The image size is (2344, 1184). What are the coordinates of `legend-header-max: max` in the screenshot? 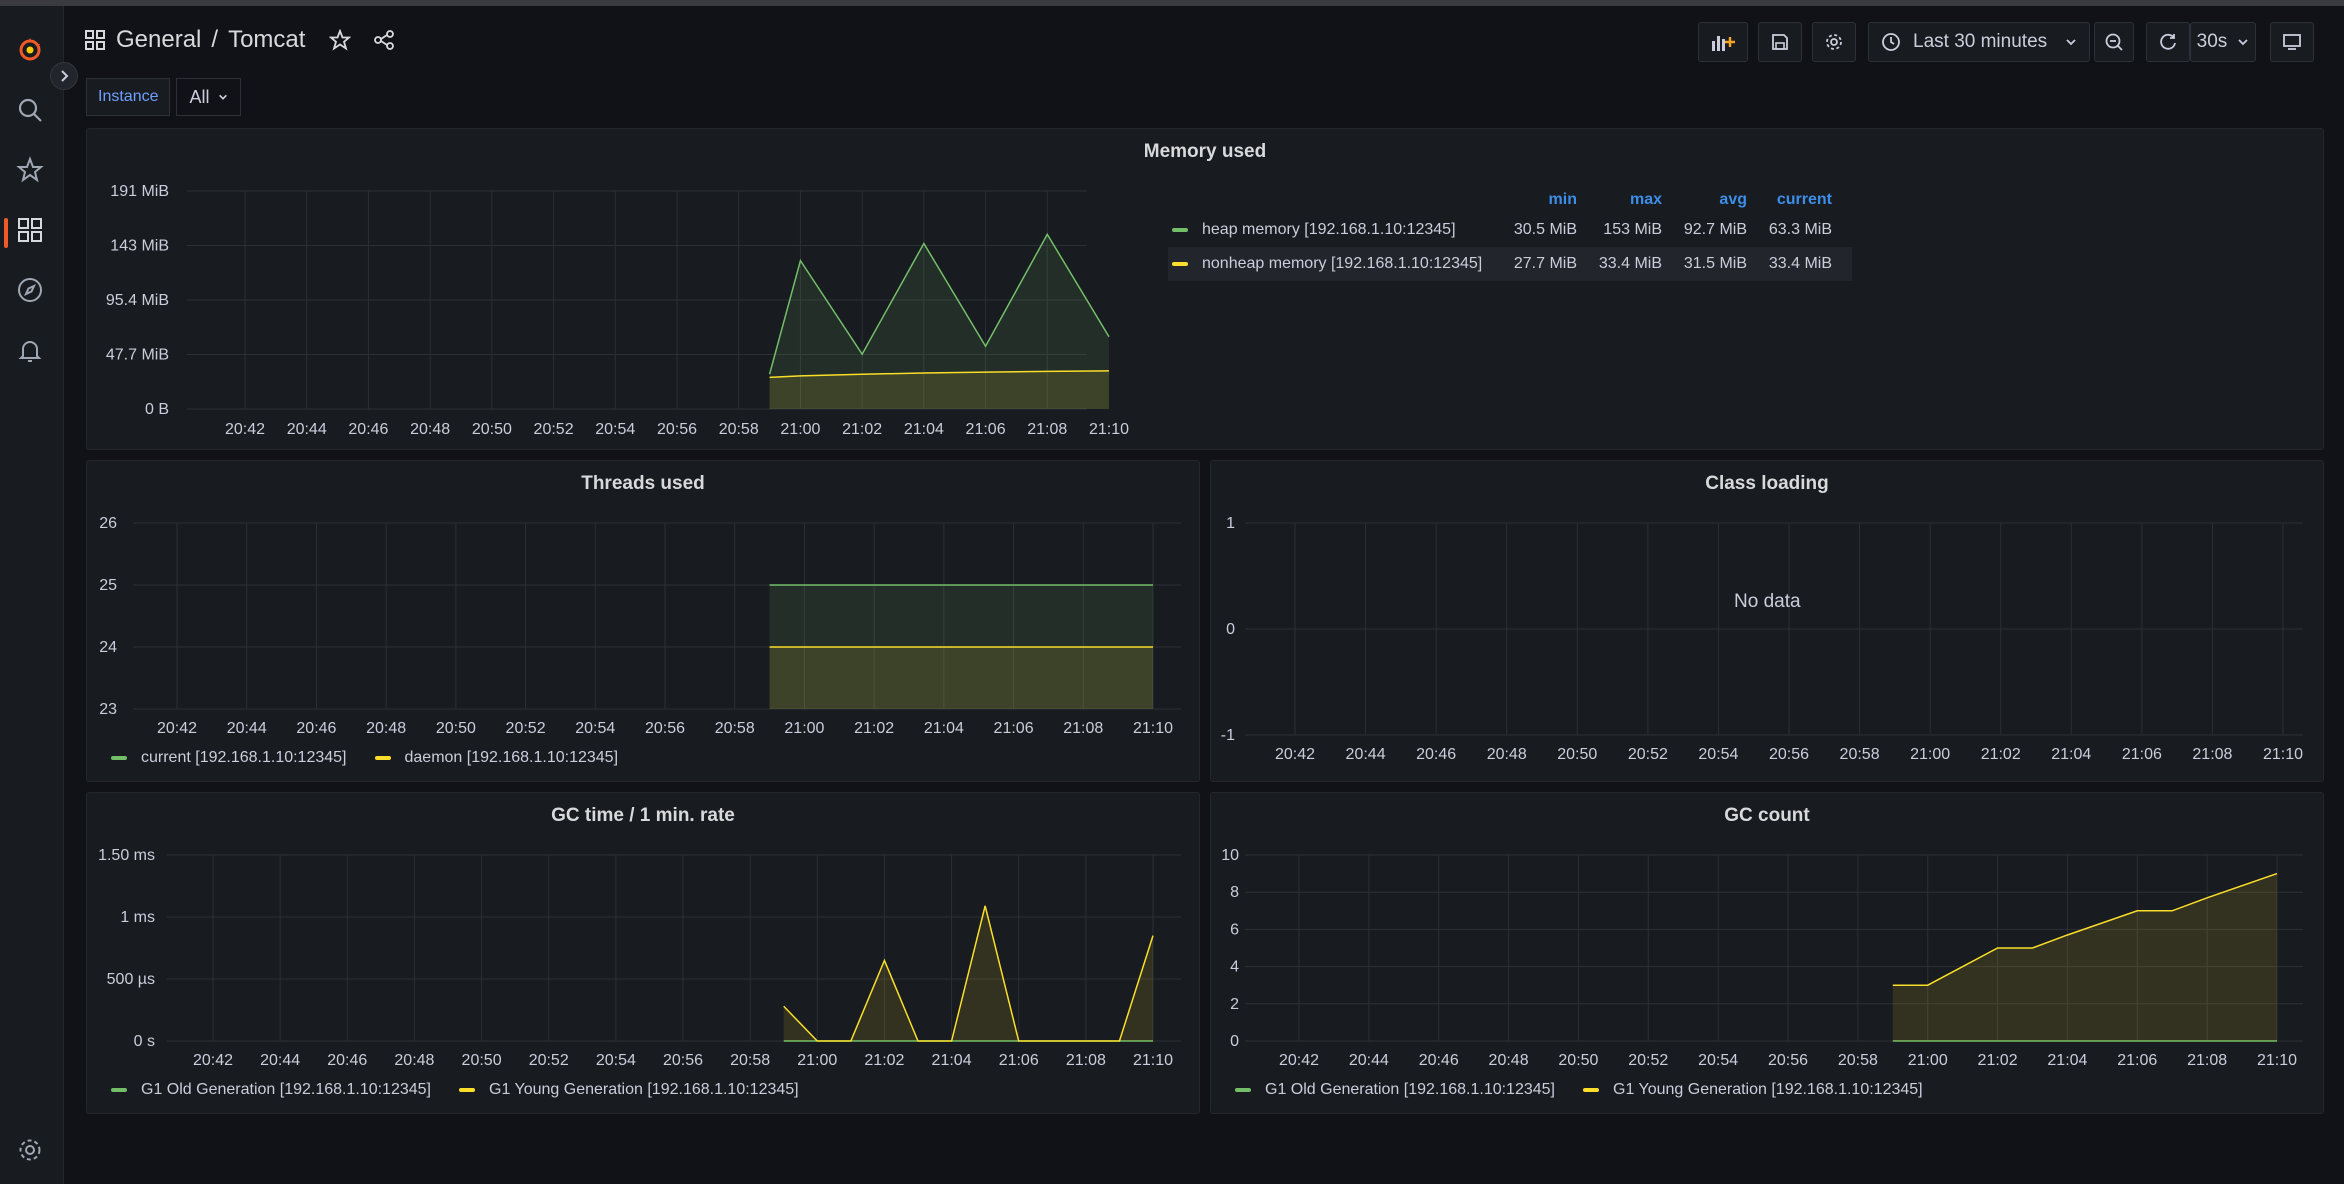 It's located at (1645, 199).